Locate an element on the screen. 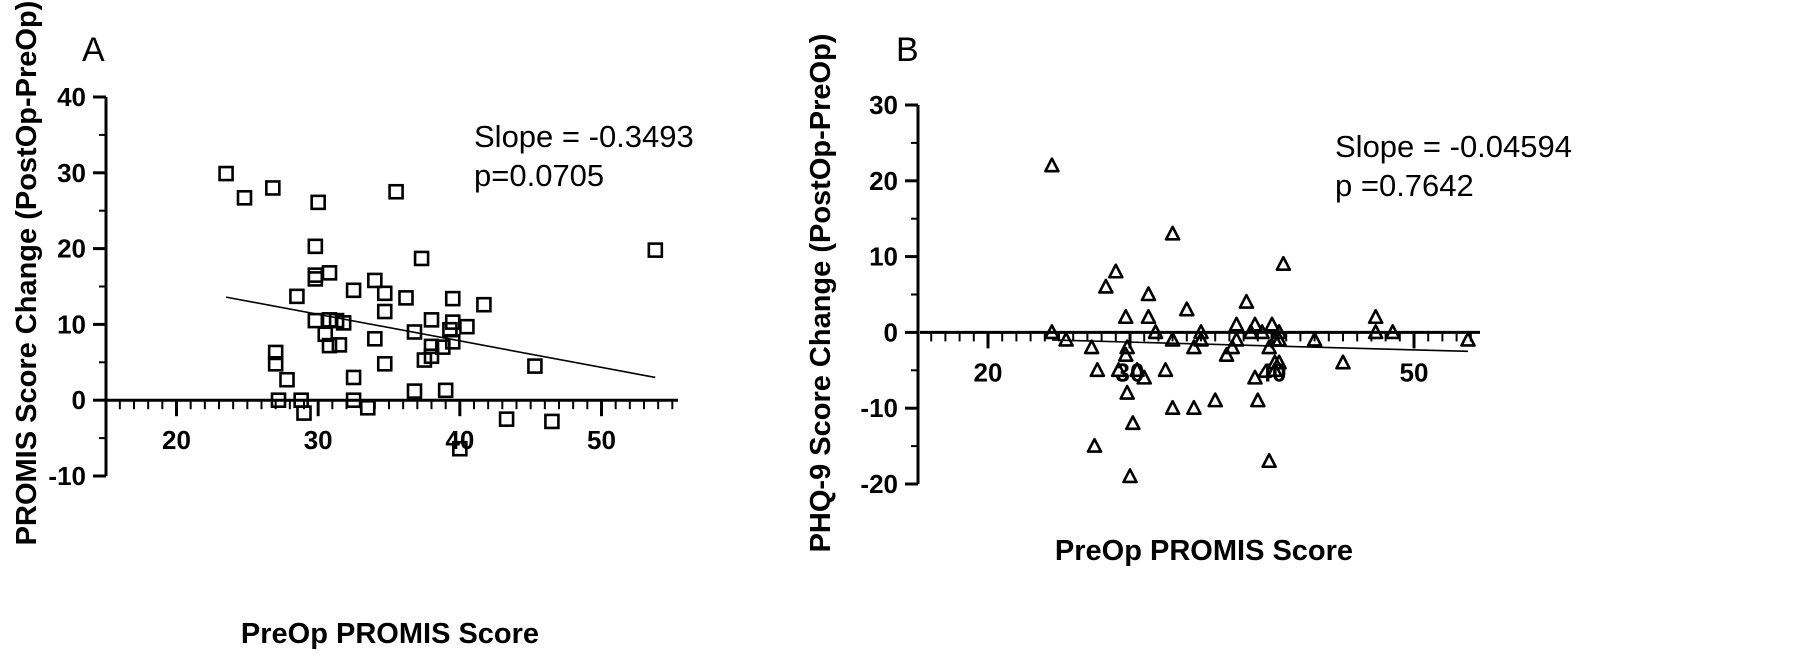 The image size is (1800, 659). panel-b-y-tick-label: 0 is located at coordinates (891, 332).